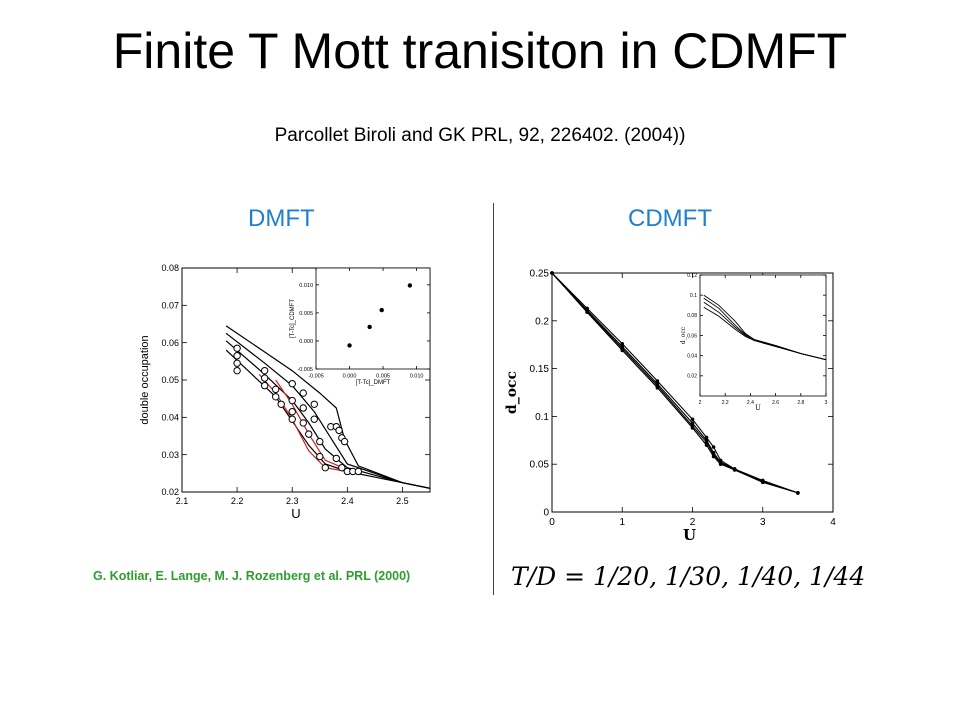  What do you see at coordinates (170, 268) in the screenshot?
I see `dmft-y-tick-label: 0.08` at bounding box center [170, 268].